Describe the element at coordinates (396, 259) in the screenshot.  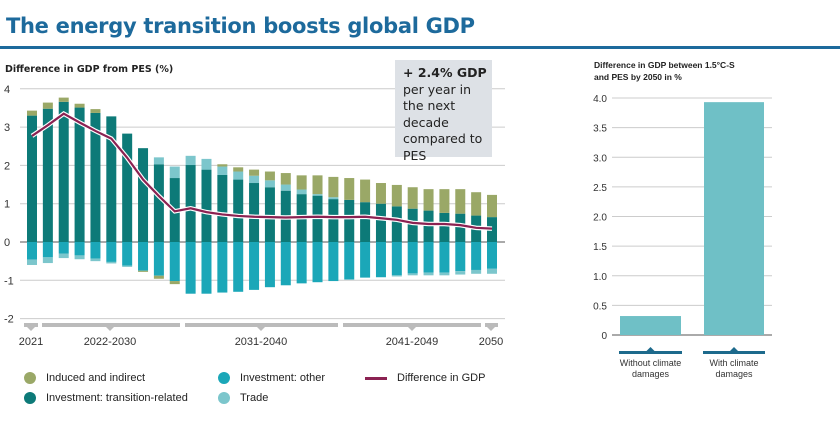
I see `bar-investment_other-2044` at that location.